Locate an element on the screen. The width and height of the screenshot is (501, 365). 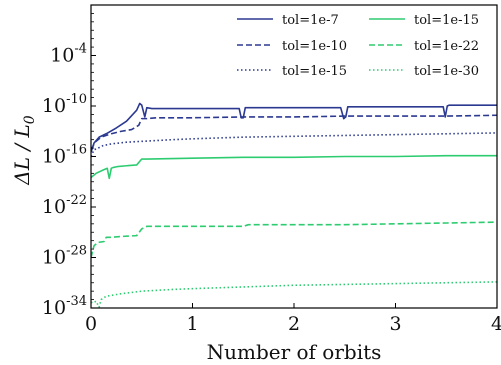
y-axis-title: ΔL / L0 is located at coordinates (24, 150).